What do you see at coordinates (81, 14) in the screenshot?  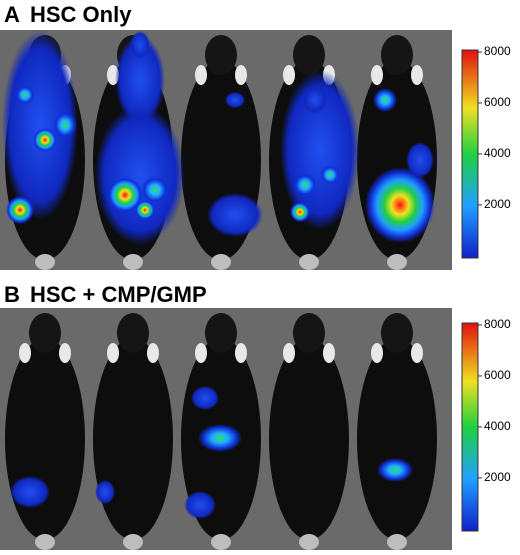 I see `panel-title: HSC Only` at bounding box center [81, 14].